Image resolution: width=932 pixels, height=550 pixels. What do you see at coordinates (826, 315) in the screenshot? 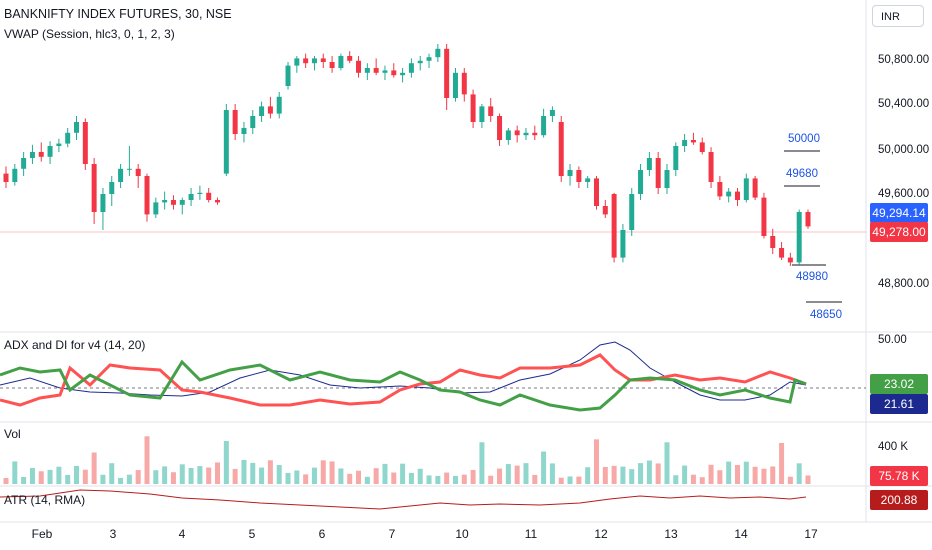
I see `level-label: 48650` at bounding box center [826, 315].